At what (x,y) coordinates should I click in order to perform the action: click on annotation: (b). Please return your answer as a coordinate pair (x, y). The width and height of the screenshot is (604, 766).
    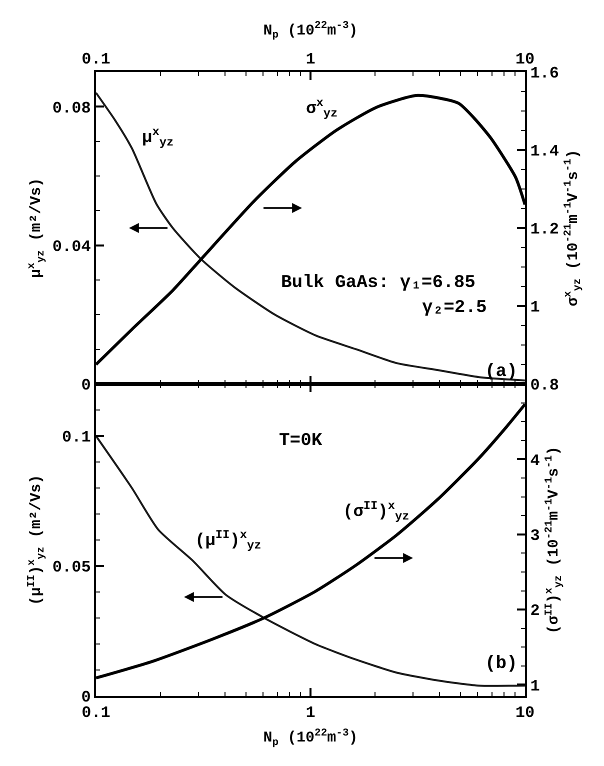
    Looking at the image, I should click on (501, 664).